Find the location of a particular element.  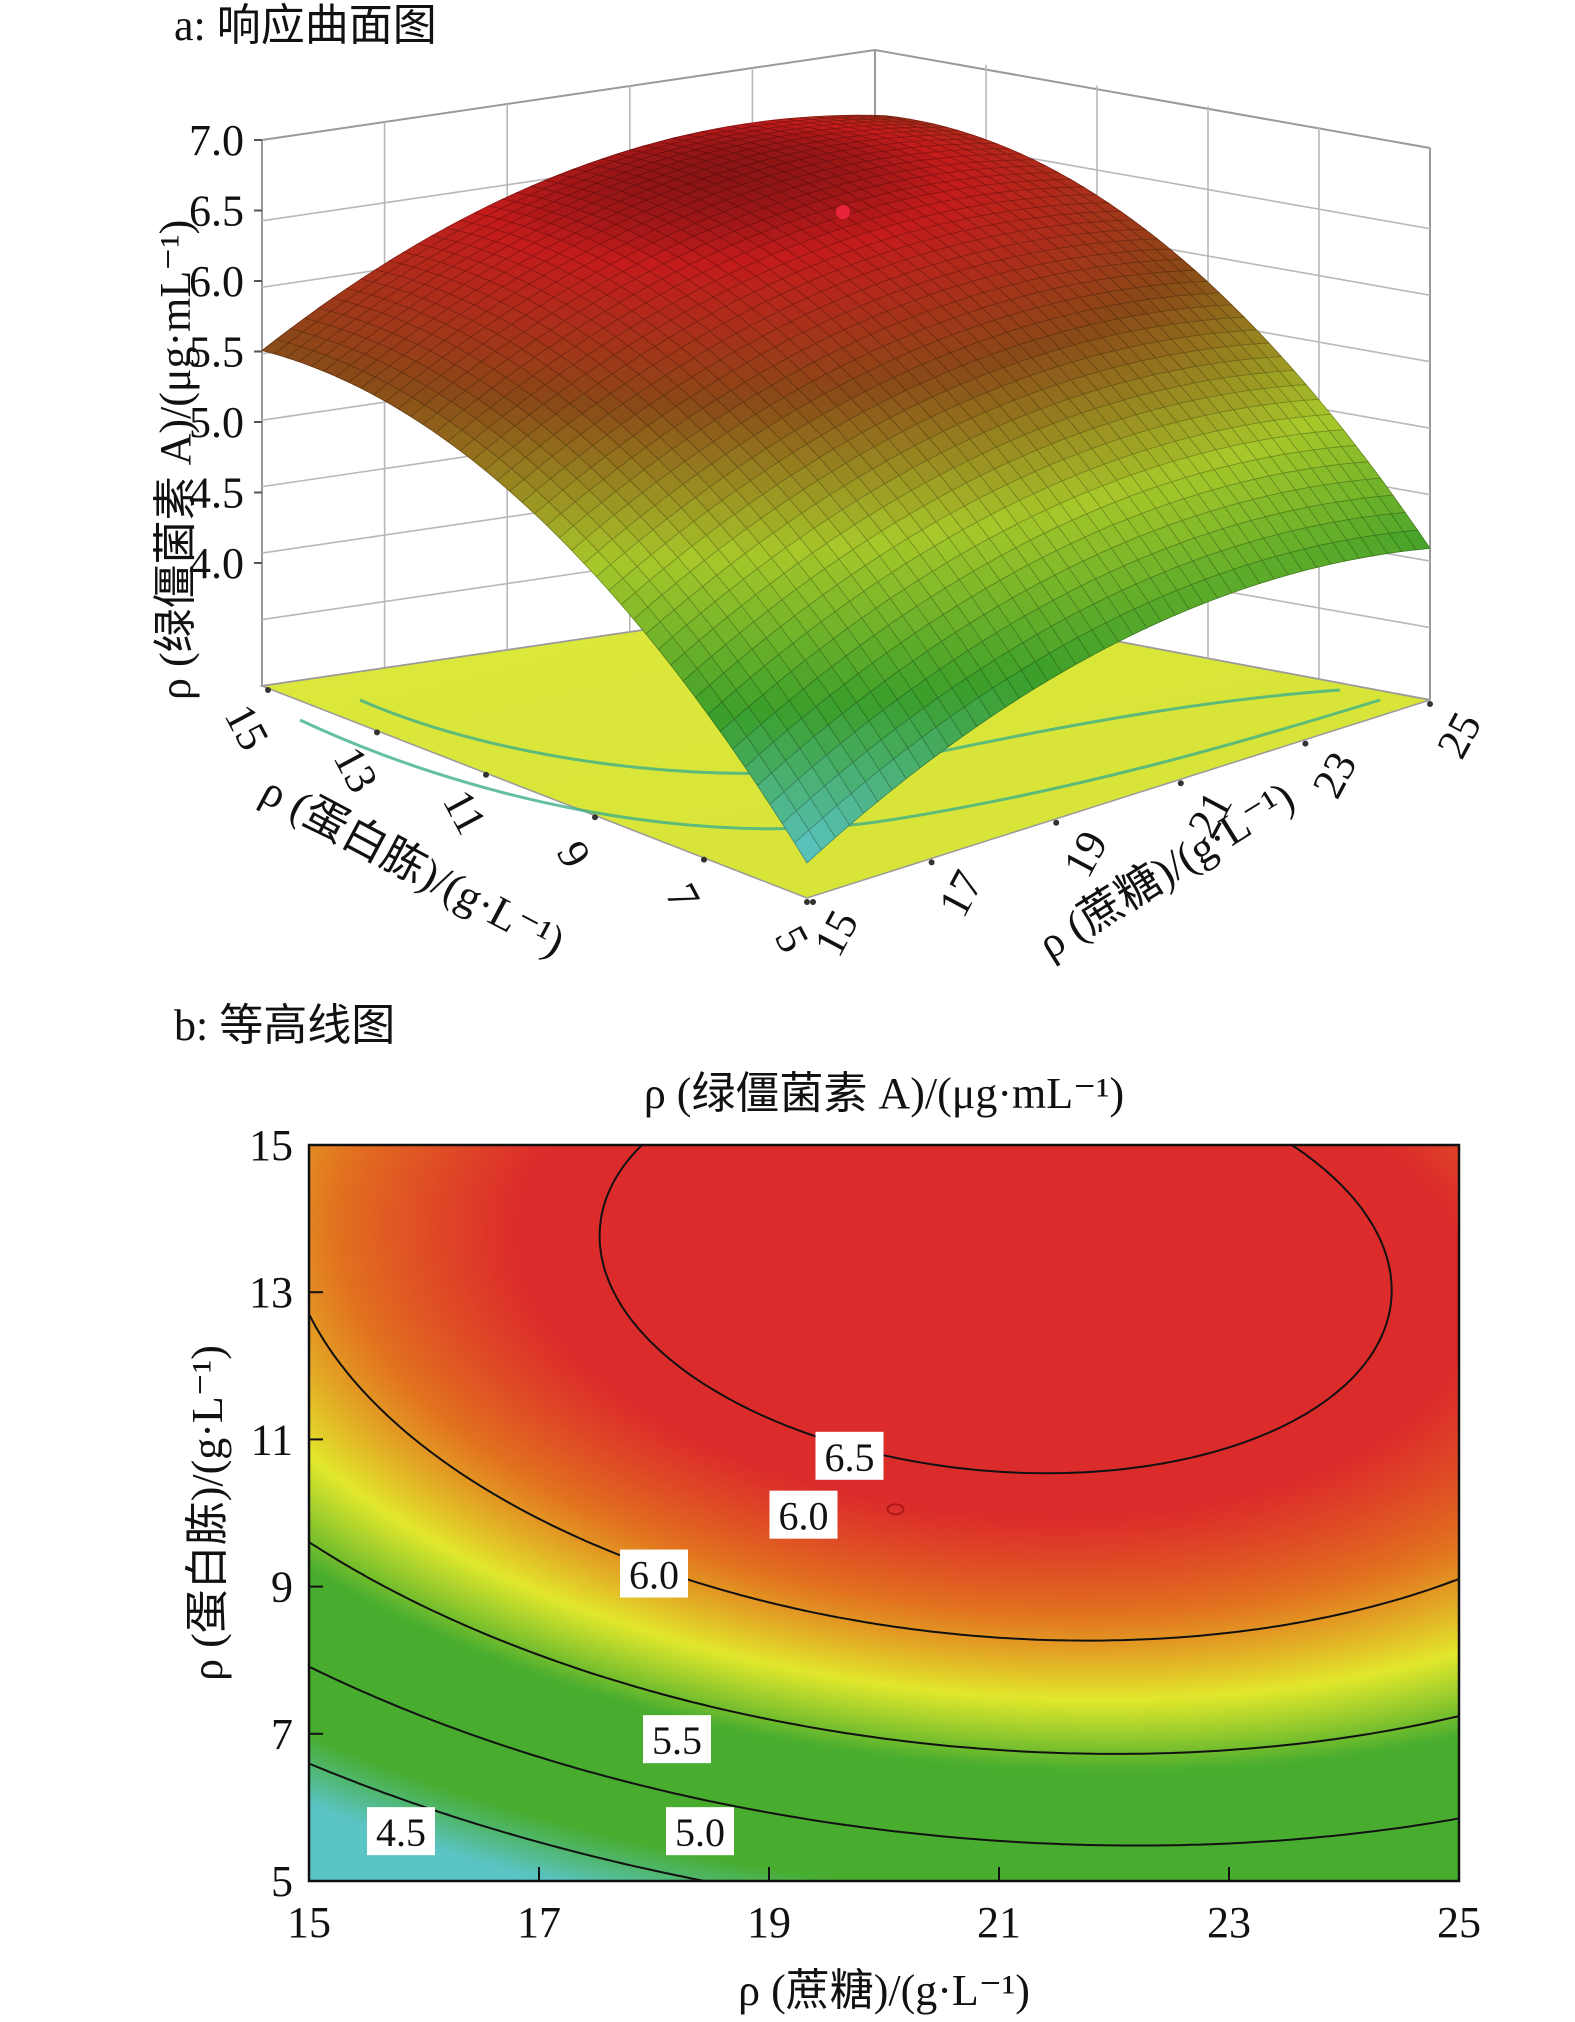

right-top-edge is located at coordinates (1152, 99).